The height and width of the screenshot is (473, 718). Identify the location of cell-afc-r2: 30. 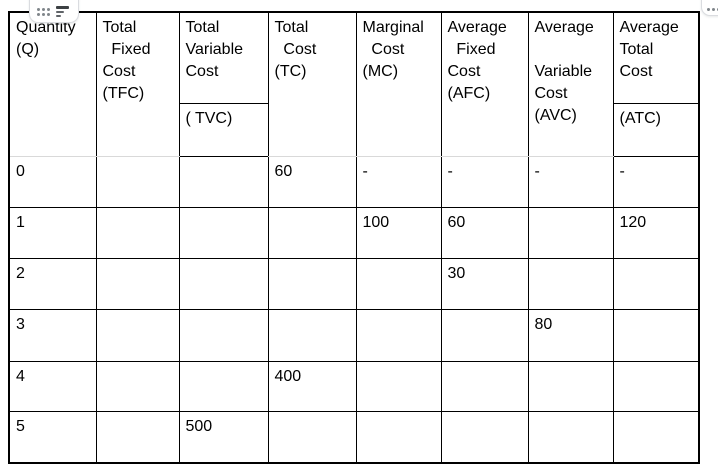
(484, 283).